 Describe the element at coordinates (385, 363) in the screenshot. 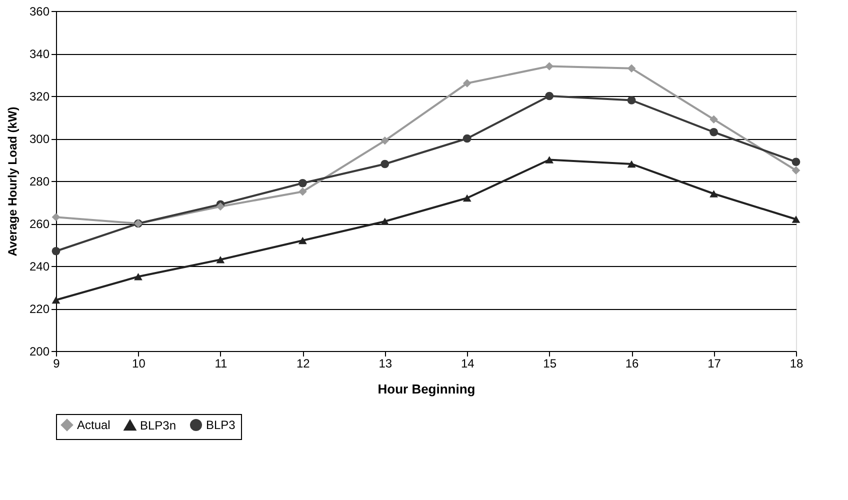

I see `x-tick-label: 13` at that location.